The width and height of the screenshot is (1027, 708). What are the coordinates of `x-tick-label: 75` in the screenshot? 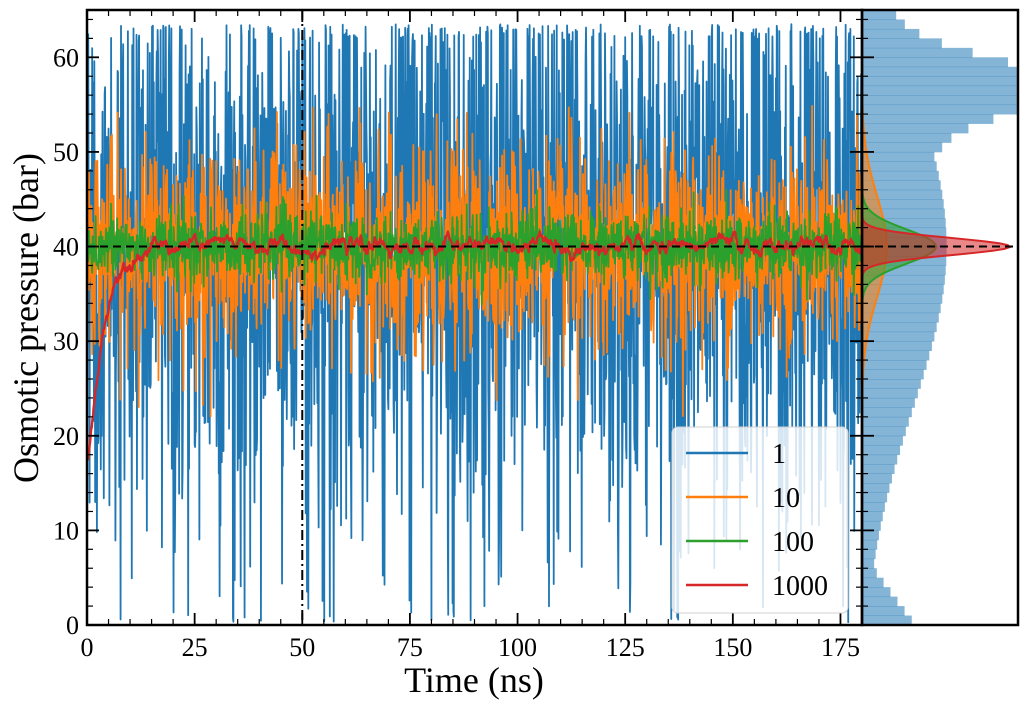 It's located at (410, 647).